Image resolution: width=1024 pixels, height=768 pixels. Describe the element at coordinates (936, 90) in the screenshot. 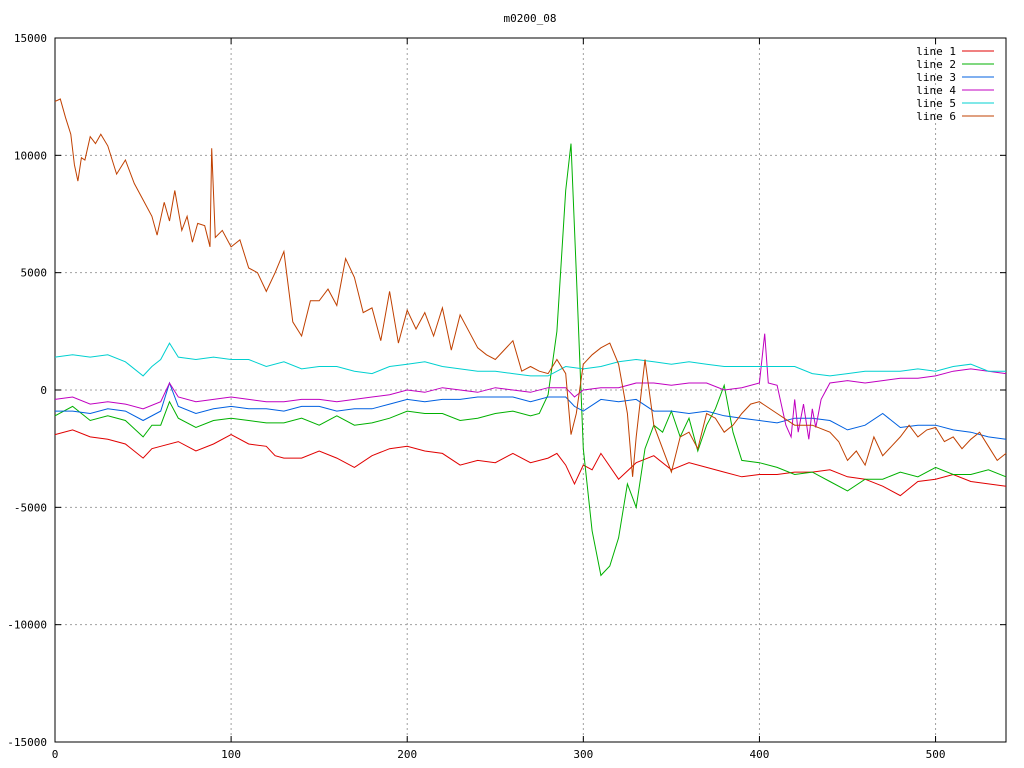

I see `legend-label-4: line 4` at that location.